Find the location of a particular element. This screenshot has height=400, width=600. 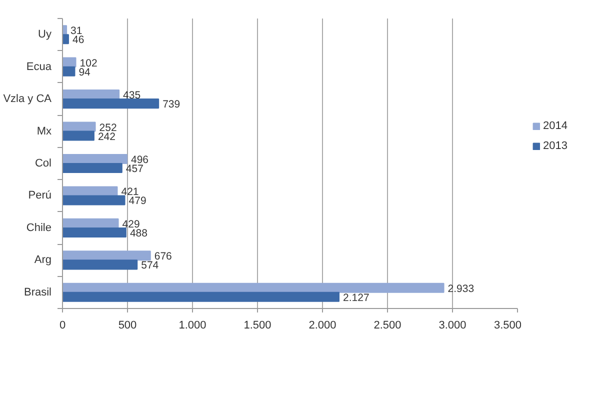

x-tick-label: 3.000 is located at coordinates (452, 326).